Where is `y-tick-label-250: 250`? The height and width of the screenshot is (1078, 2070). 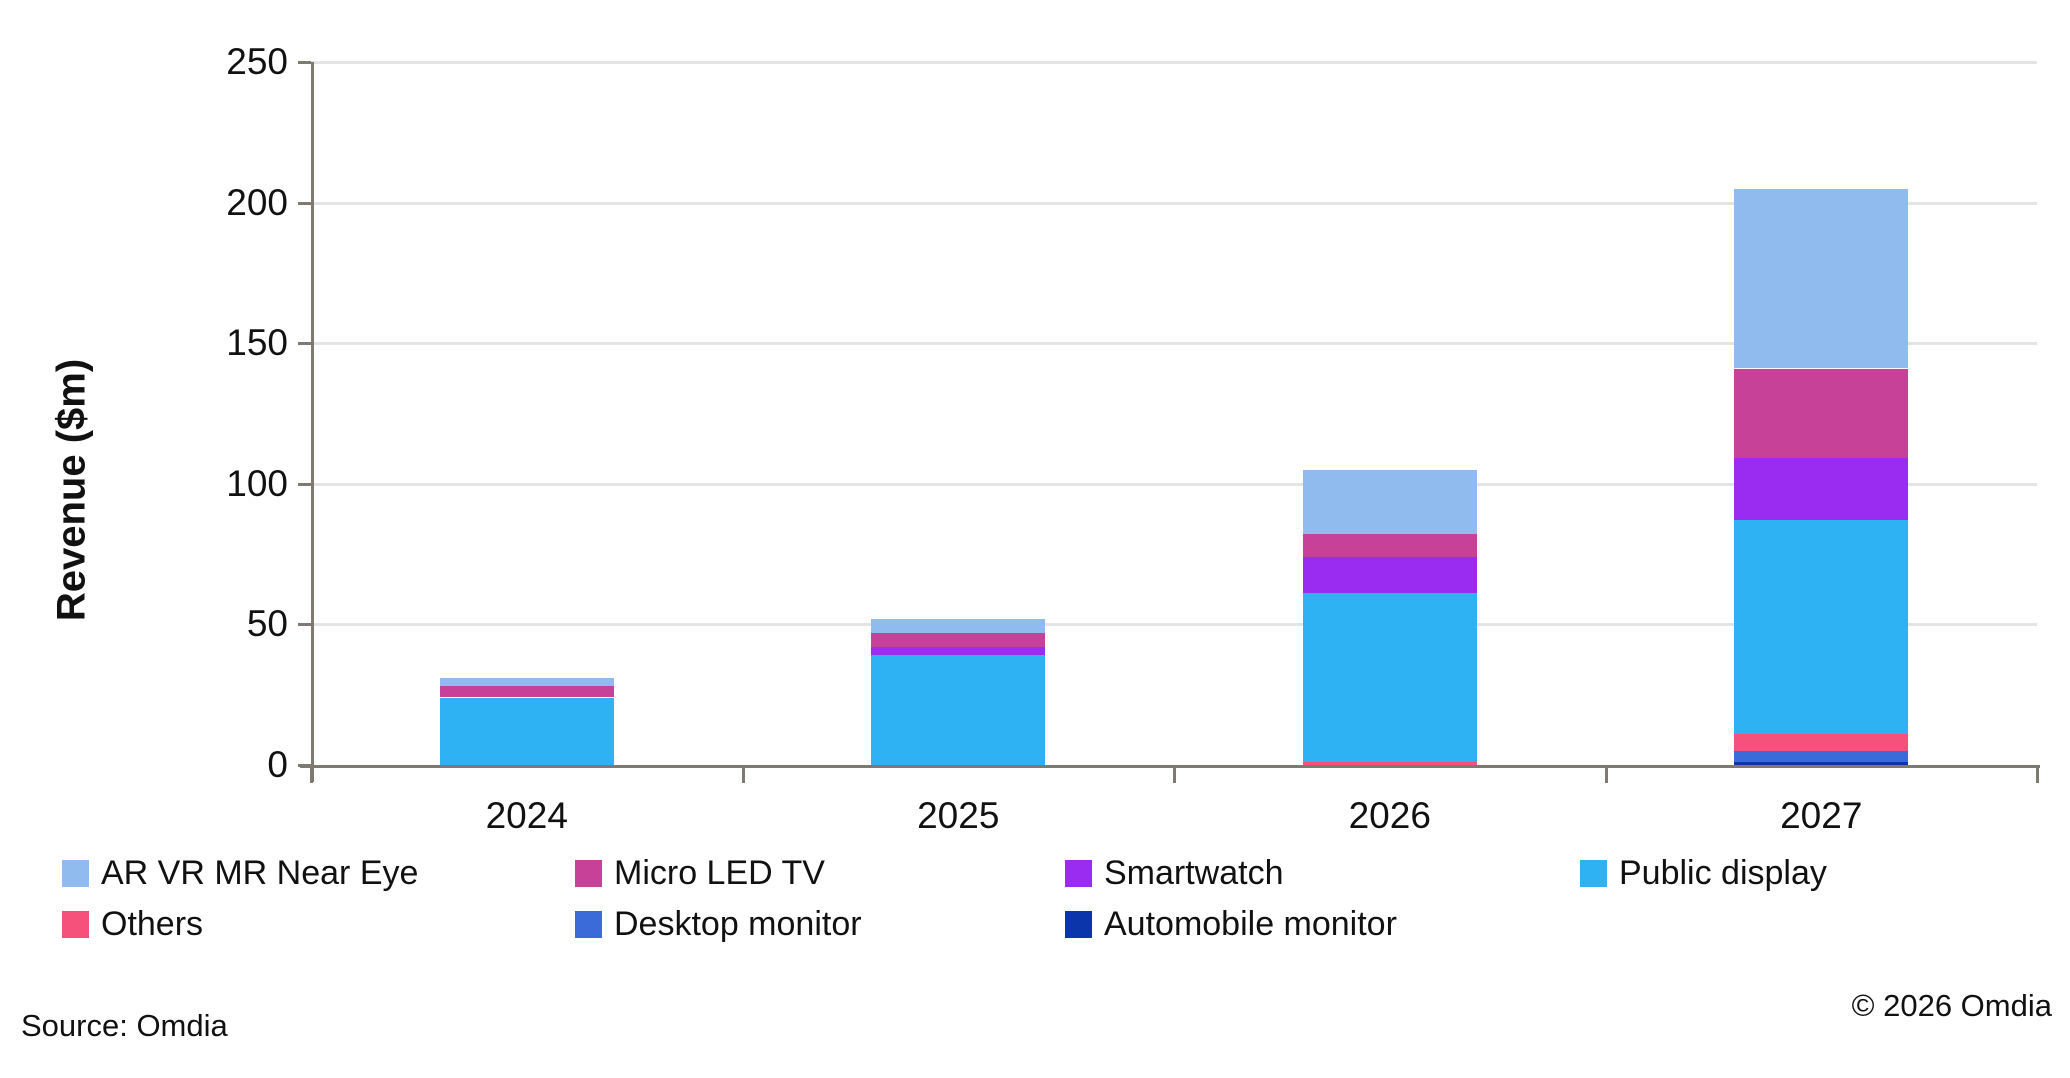 y-tick-label-250: 250 is located at coordinates (257, 61).